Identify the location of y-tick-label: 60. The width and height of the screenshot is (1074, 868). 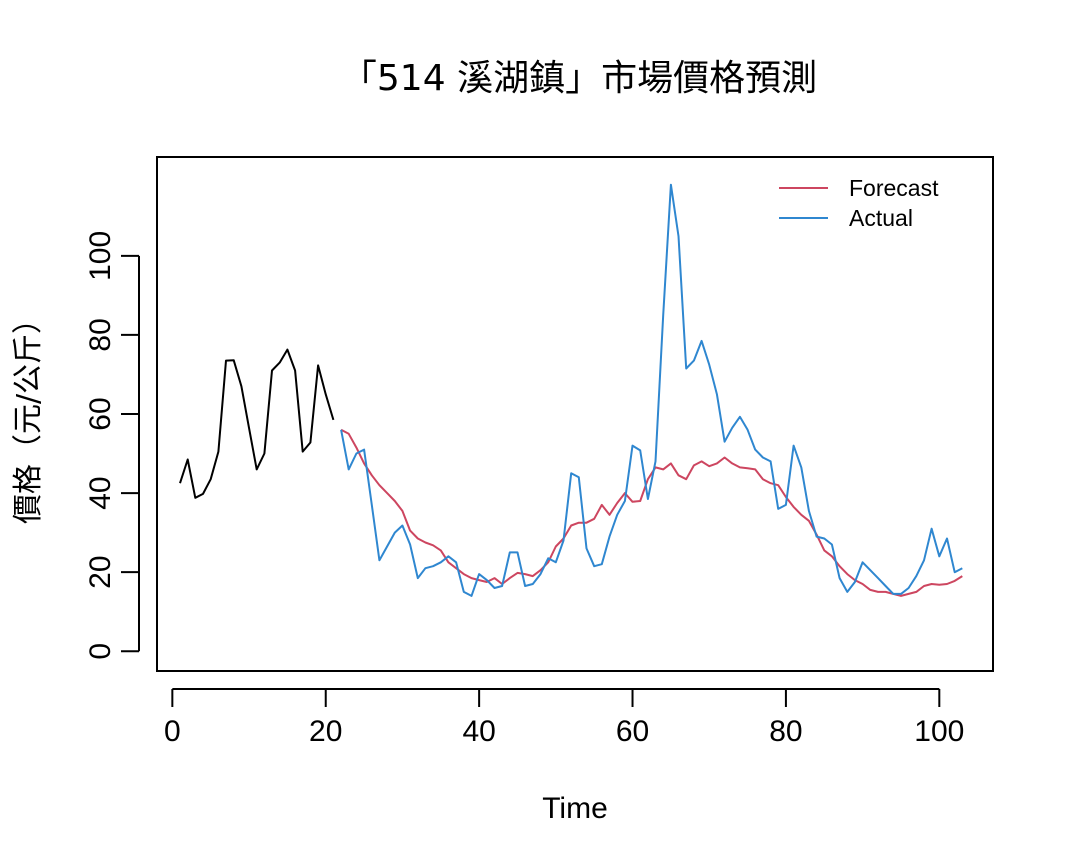
(100, 413).